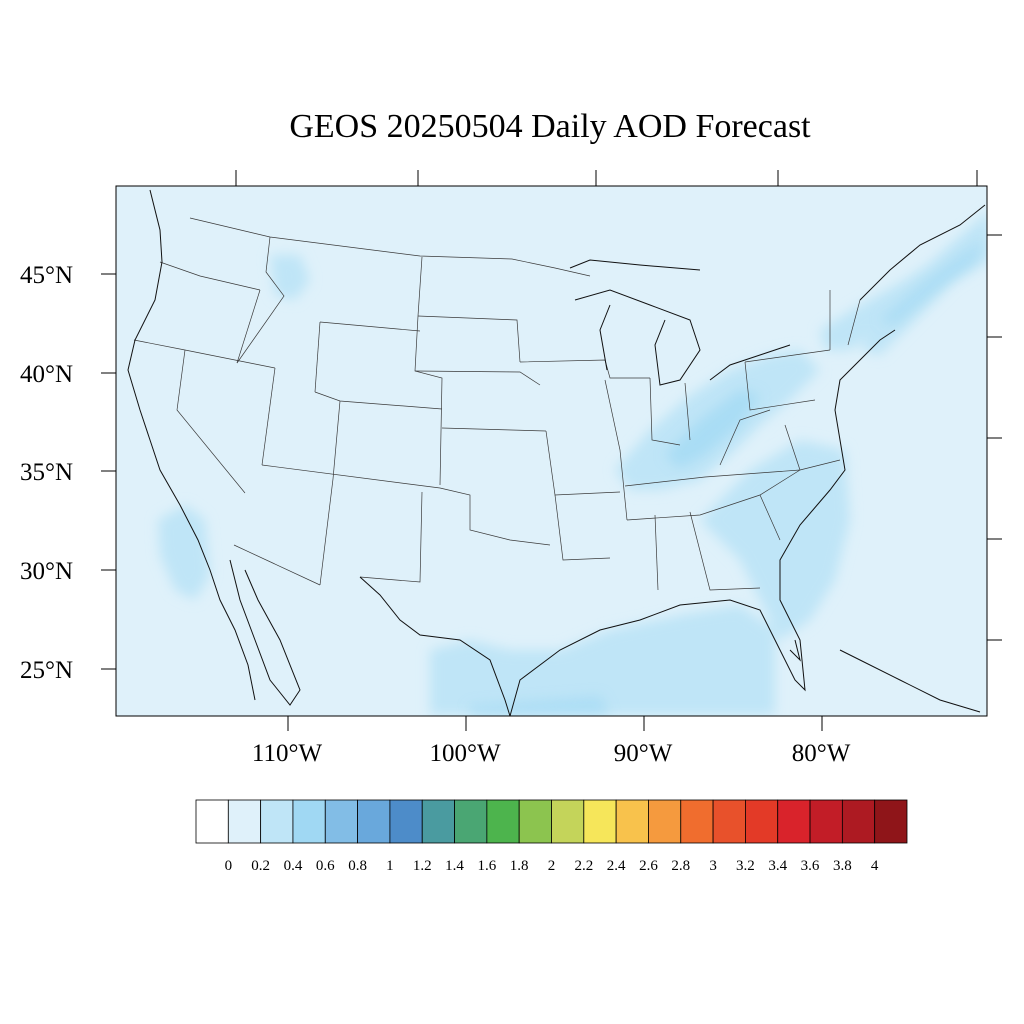 This screenshot has width=1024, height=1024. What do you see at coordinates (555, 723) in the screenshot?
I see `bottom-ticks` at bounding box center [555, 723].